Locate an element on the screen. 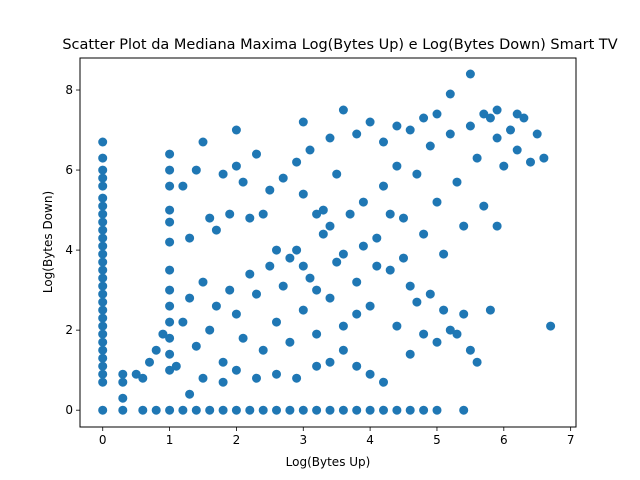 The image size is (640, 480). x-axis-ticks: 0 1 2 3 4 5 6 7 is located at coordinates (337, 437).